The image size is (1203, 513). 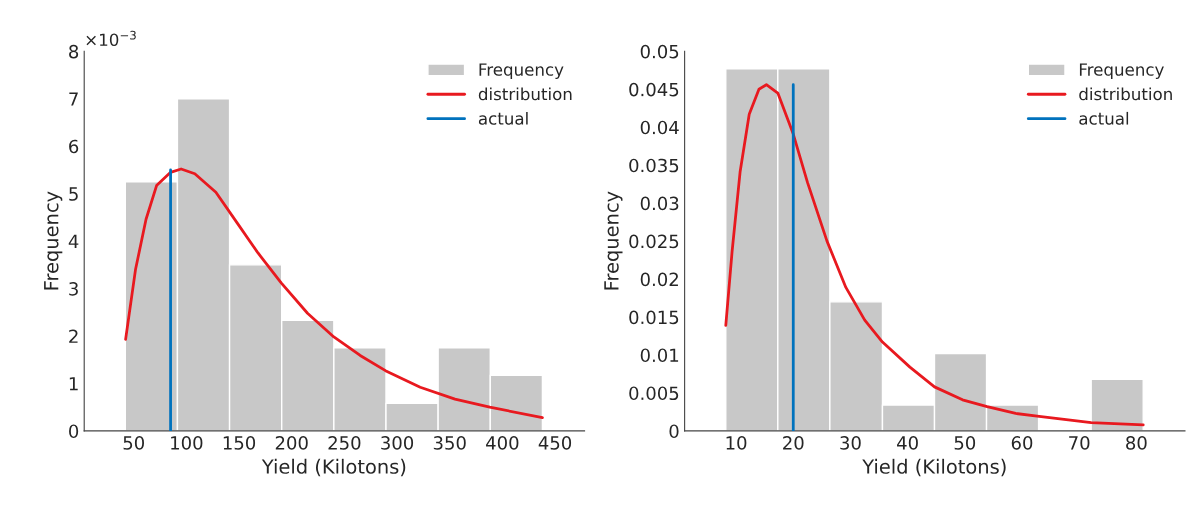 What do you see at coordinates (654, 89) in the screenshot?
I see `y-tick-label: 0.045` at bounding box center [654, 89].